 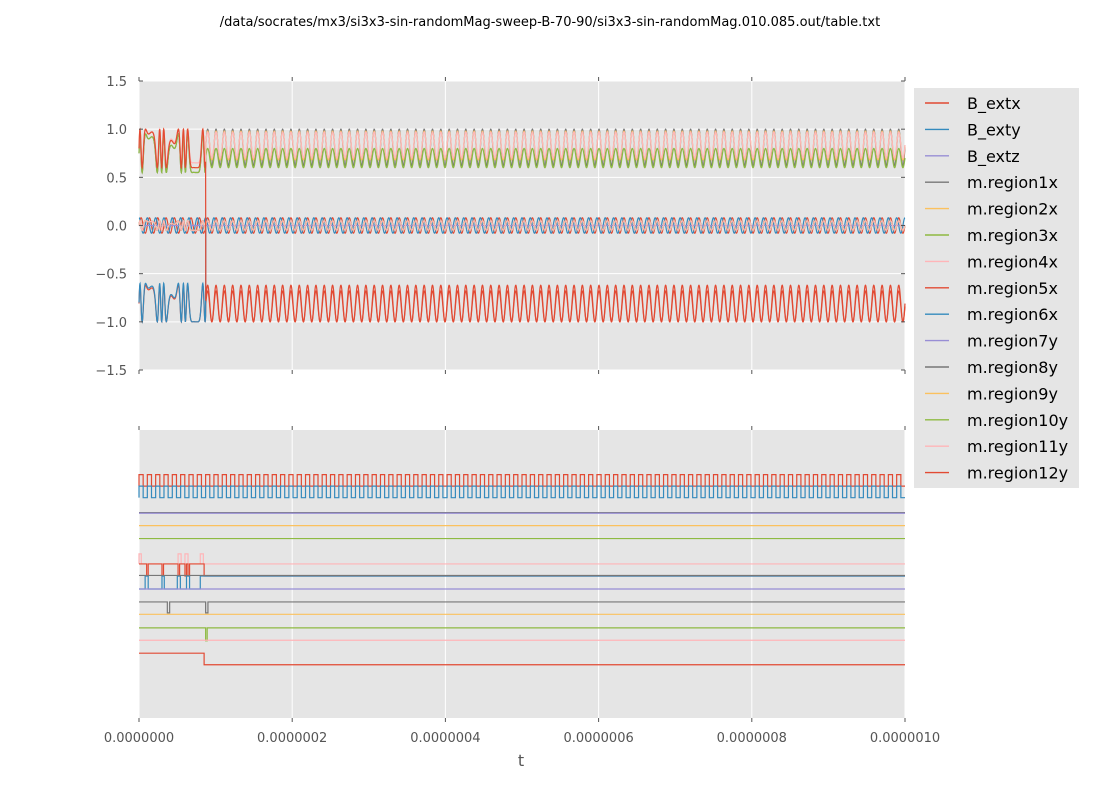 What do you see at coordinates (116, 82) in the screenshot?
I see `y-tick-label: 1.5` at bounding box center [116, 82].